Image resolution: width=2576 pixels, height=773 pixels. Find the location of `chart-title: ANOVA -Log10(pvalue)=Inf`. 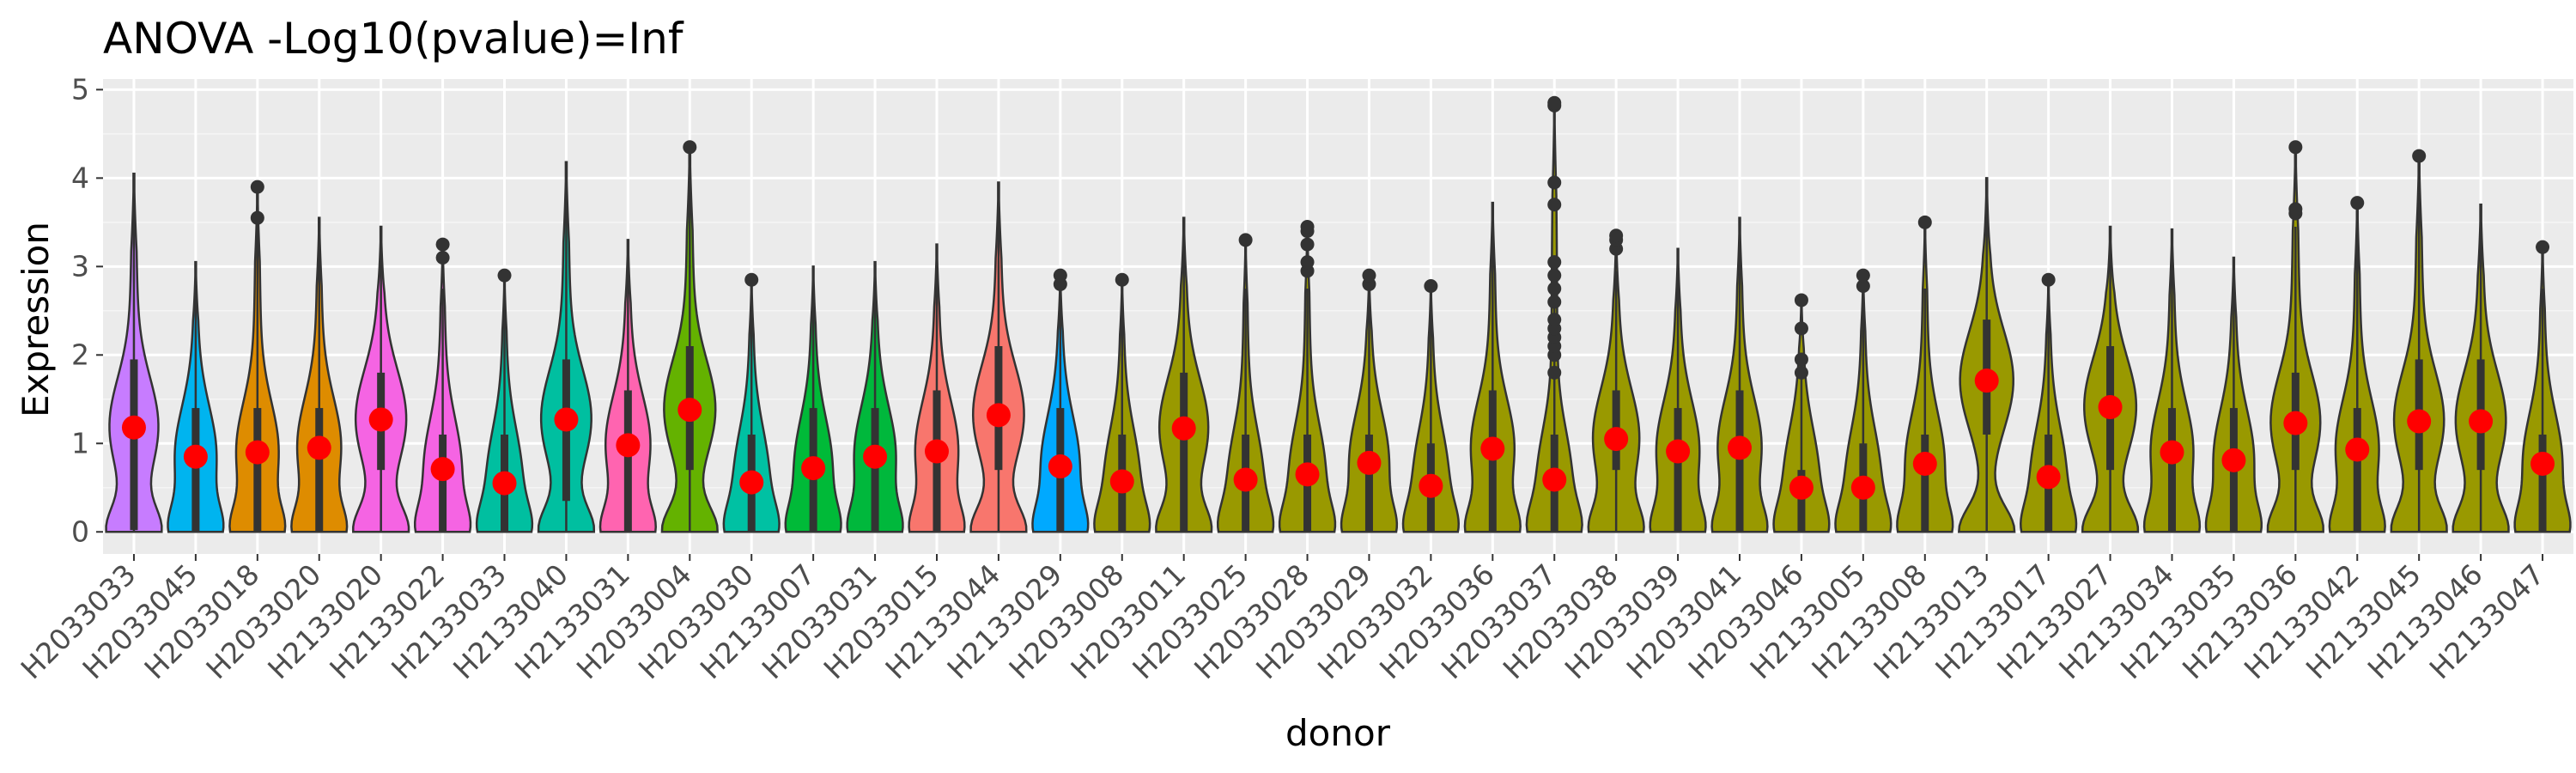

chart-title: ANOVA -Log10(pvalue)=Inf is located at coordinates (393, 39).